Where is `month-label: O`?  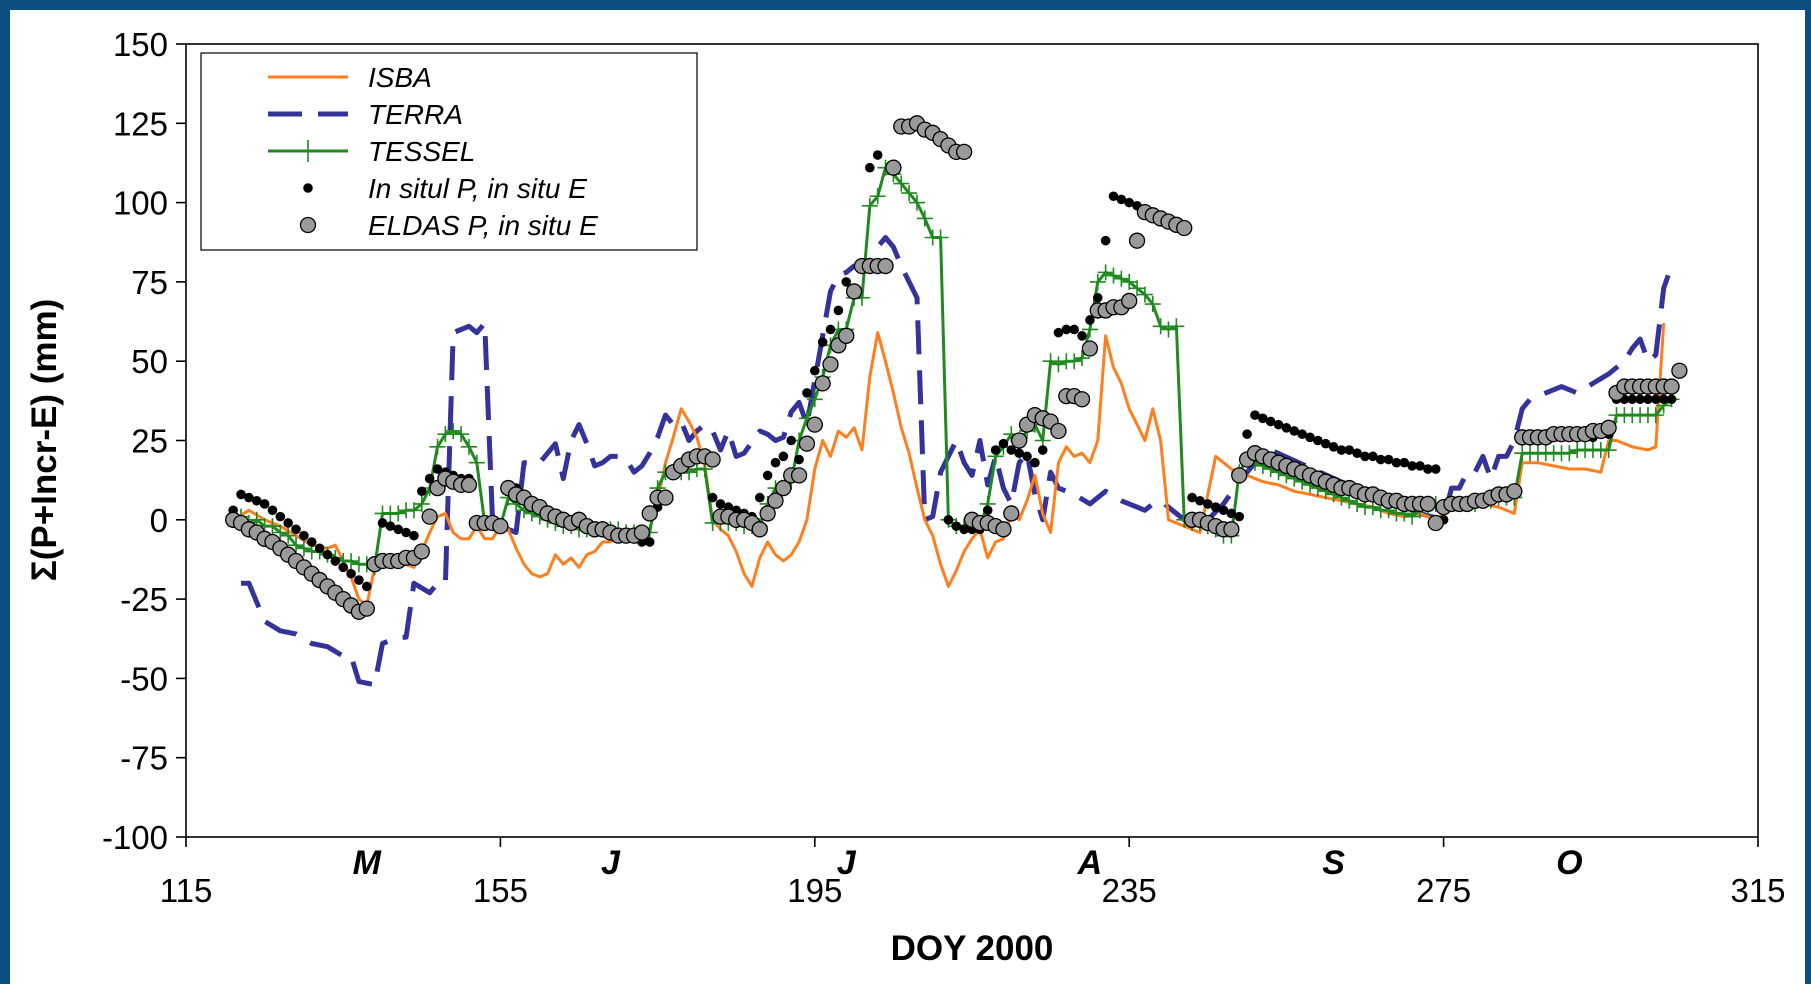
month-label: O is located at coordinates (1569, 863).